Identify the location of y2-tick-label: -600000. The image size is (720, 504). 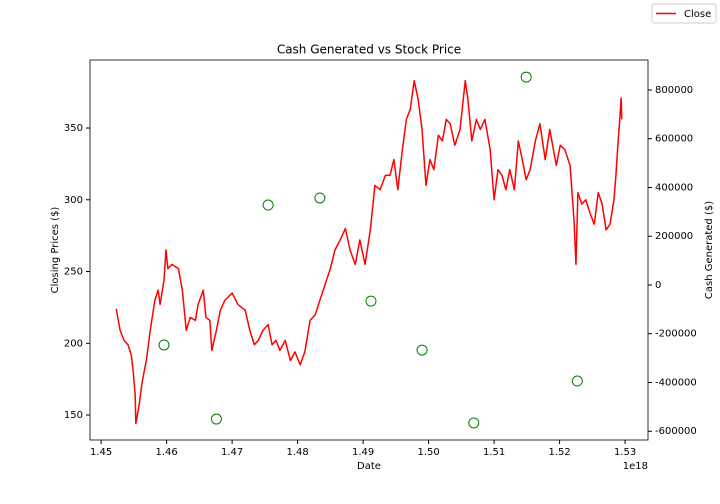
(676, 431).